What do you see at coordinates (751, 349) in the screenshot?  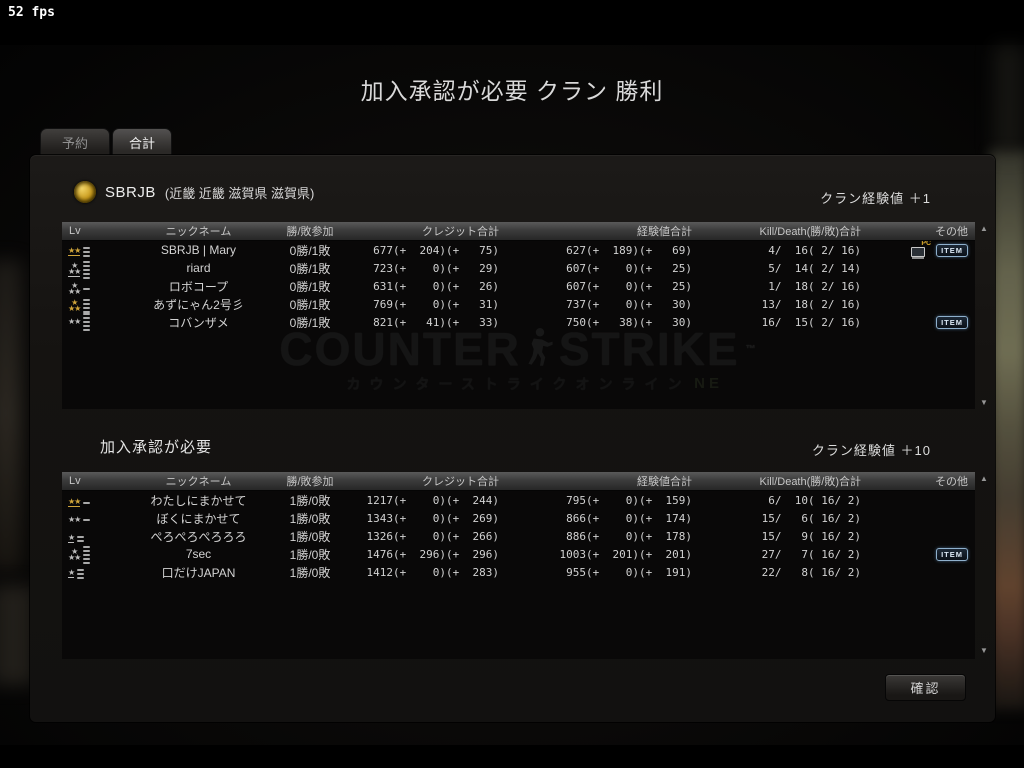 I see `watermark-tm: ™` at bounding box center [751, 349].